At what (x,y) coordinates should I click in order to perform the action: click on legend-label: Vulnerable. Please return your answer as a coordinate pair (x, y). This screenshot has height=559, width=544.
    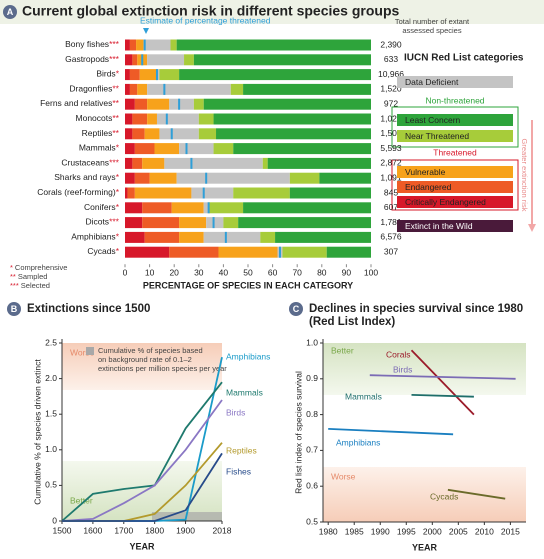
    Looking at the image, I should click on (425, 172).